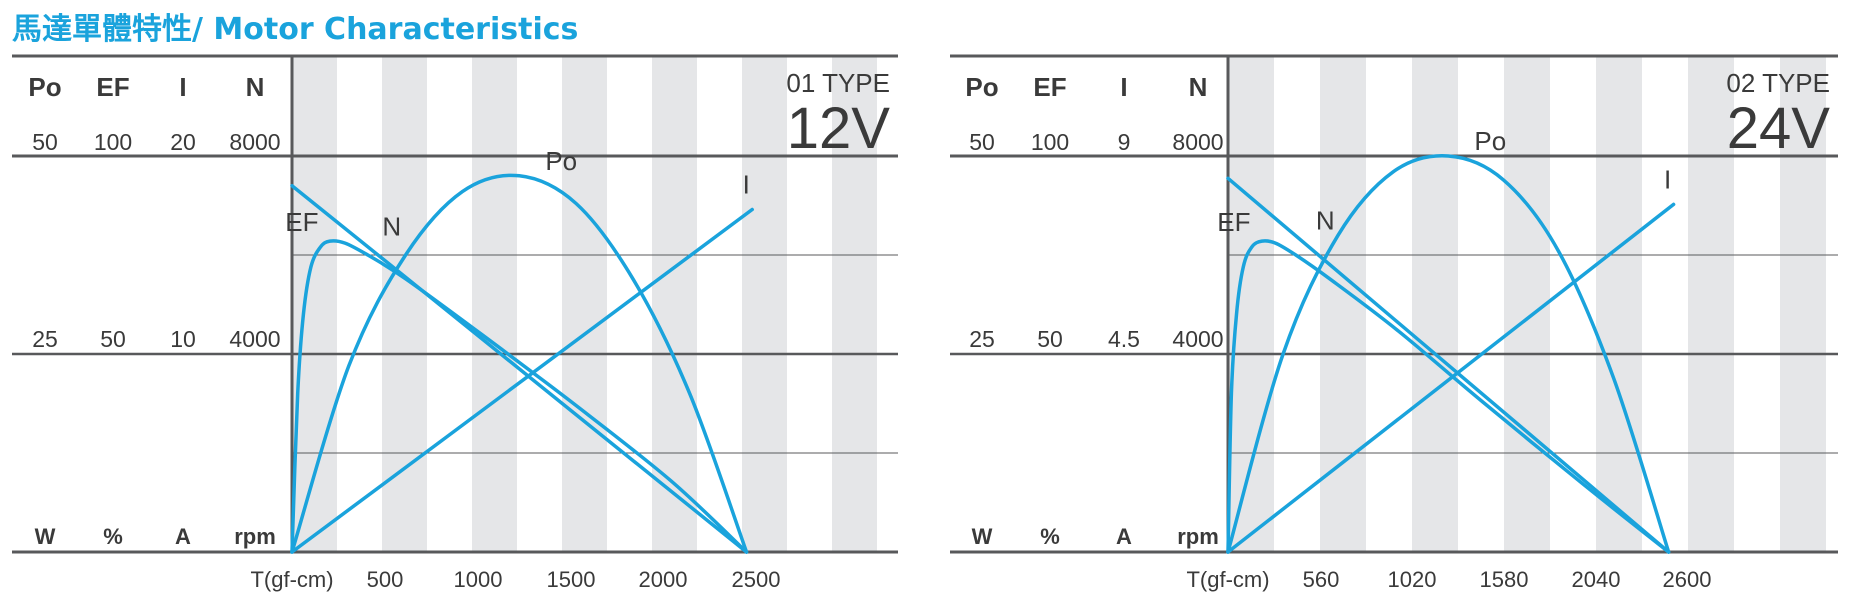 This screenshot has width=1850, height=594. I want to click on x-tick-label: 2040, so click(1596, 579).